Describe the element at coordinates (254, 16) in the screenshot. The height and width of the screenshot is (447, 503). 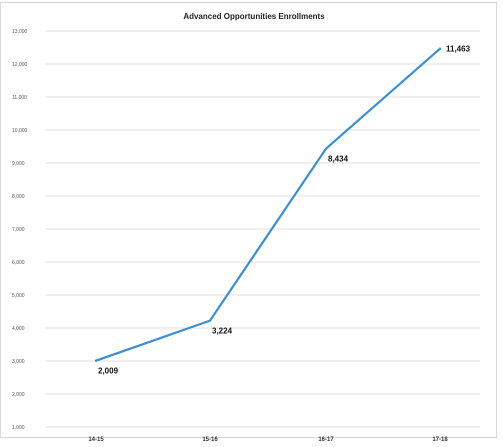
I see `chart-title: Advanced Opportunities Enrollments` at that location.